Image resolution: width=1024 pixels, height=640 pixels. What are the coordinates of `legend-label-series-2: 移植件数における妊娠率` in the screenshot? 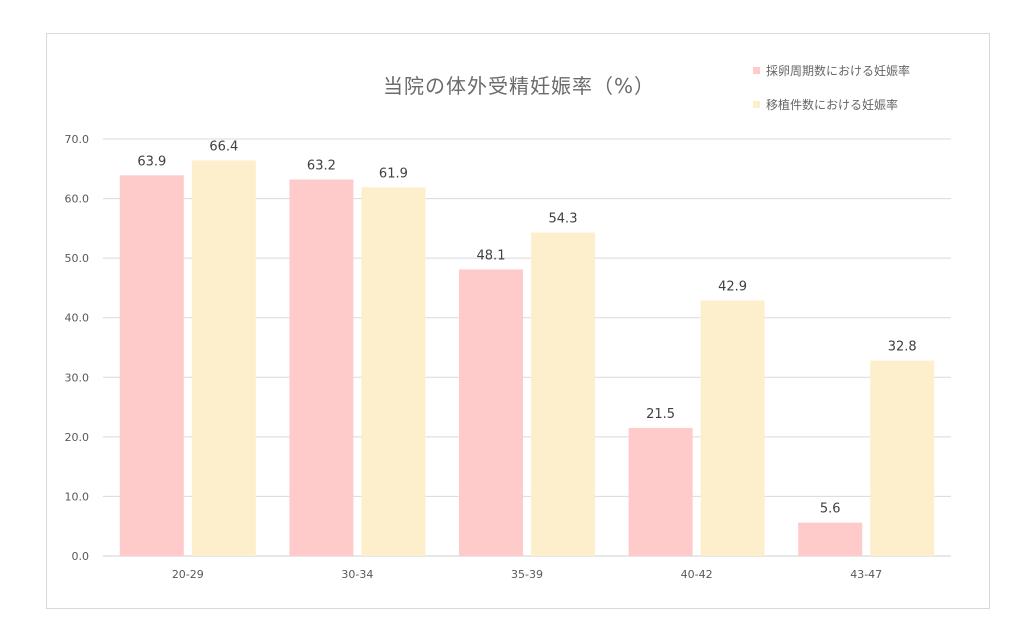 It's located at (832, 104).